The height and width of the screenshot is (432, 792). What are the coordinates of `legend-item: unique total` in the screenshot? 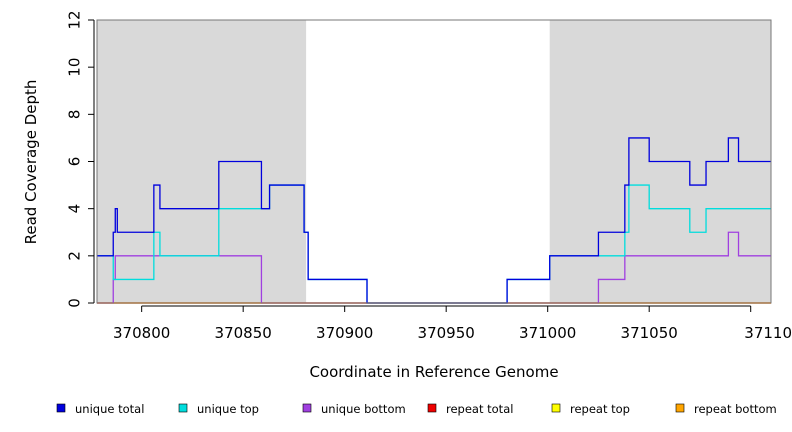 It's located at (100, 409).